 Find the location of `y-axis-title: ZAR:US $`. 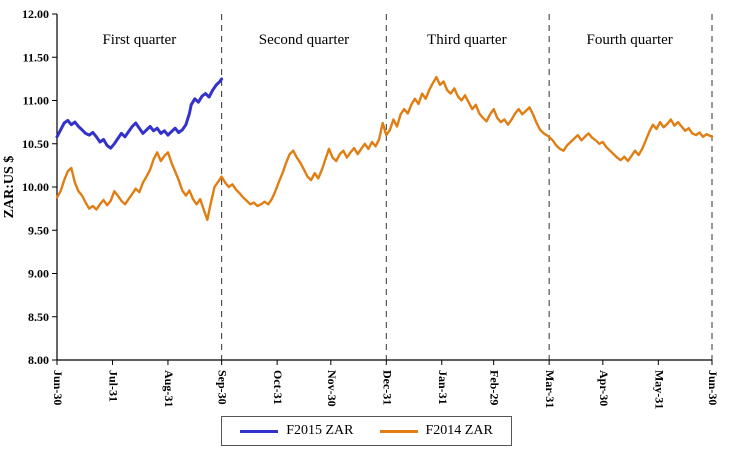

y-axis-title: ZAR:US $ is located at coordinates (9, 187).